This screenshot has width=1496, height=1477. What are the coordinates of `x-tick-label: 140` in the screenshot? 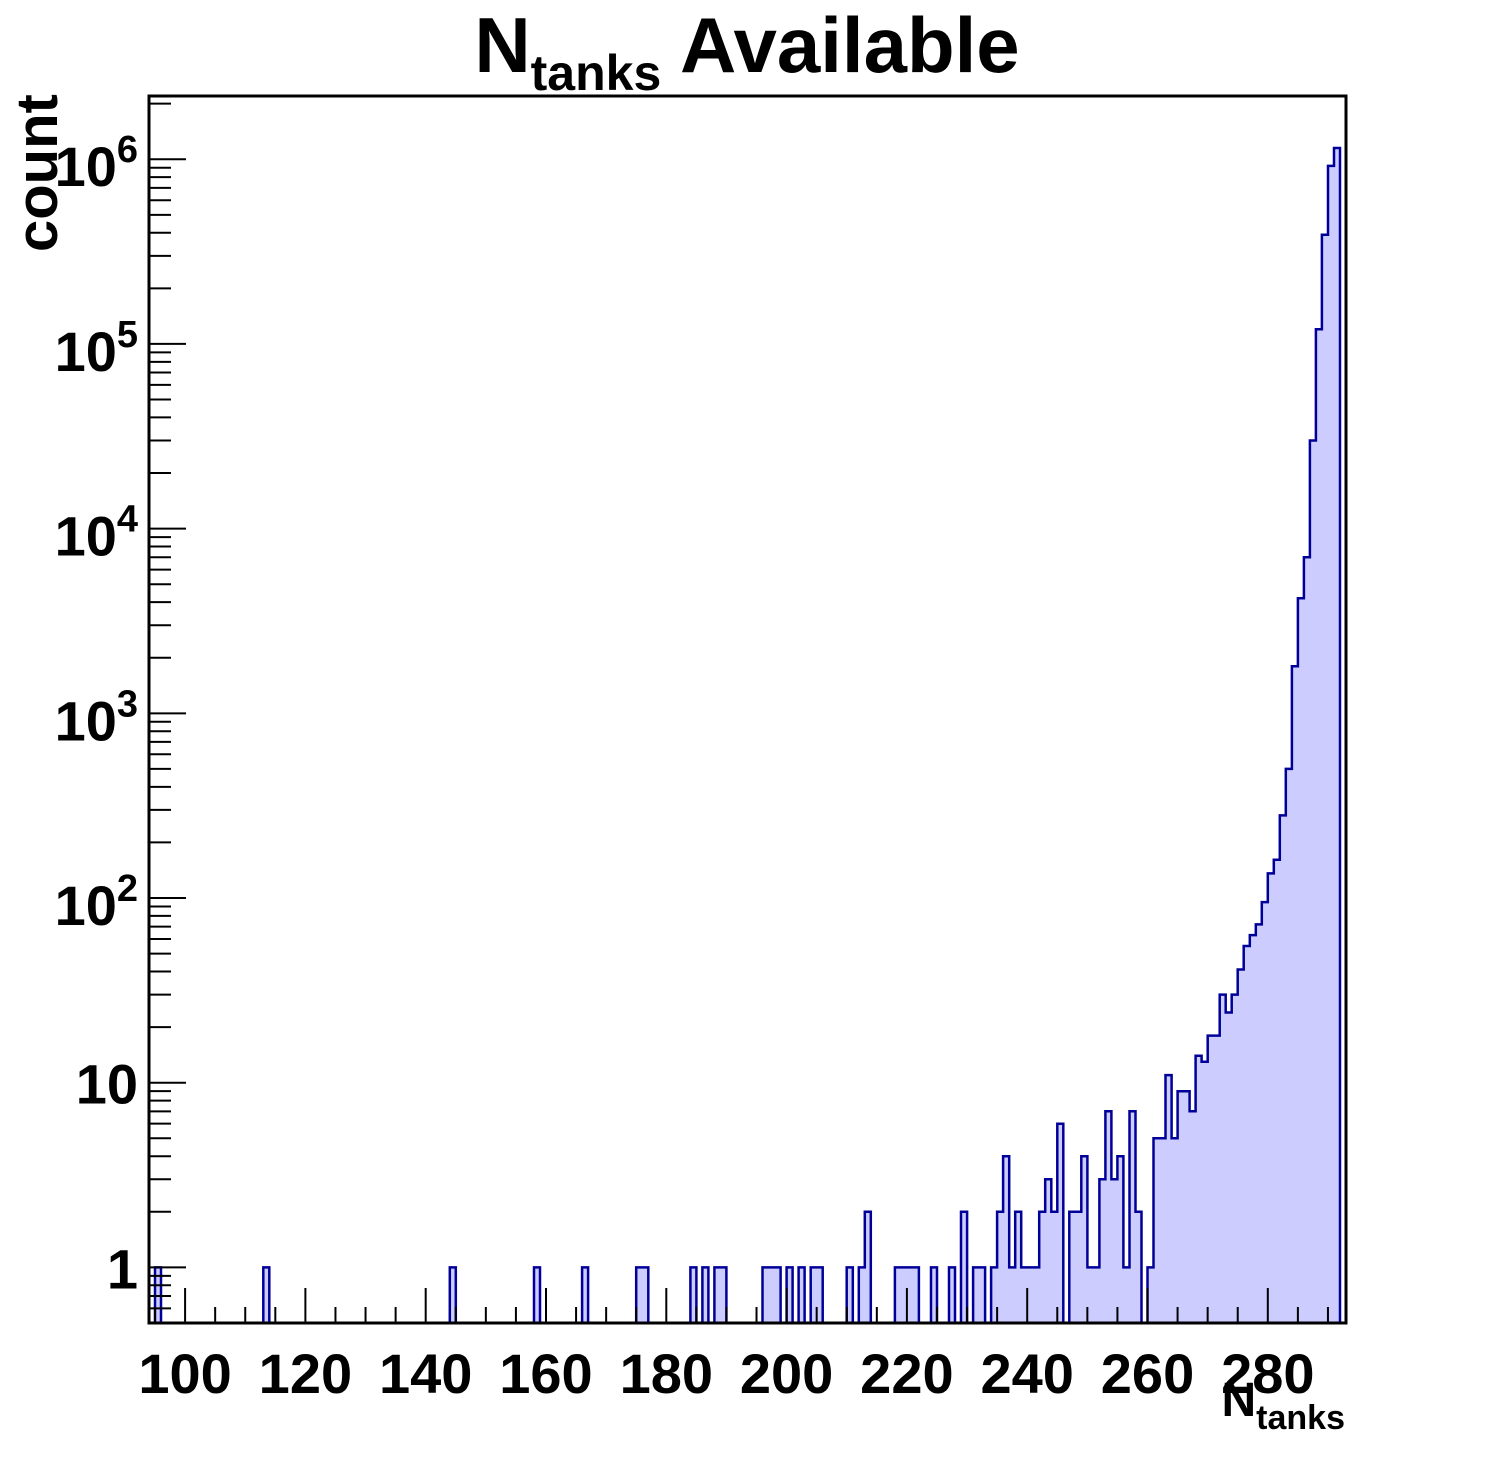 It's located at (425, 1373).